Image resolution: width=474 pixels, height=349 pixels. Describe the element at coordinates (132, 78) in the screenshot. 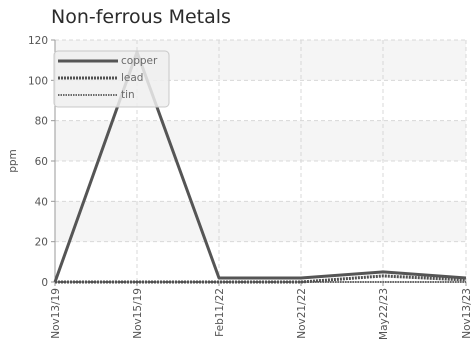

I see `legend-label-lead: lead` at that location.